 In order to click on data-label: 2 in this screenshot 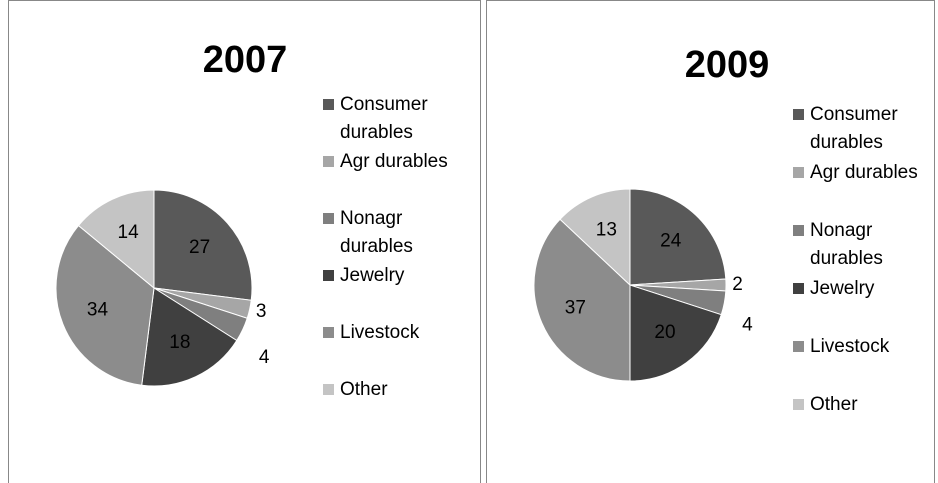, I will do `click(737, 284)`.